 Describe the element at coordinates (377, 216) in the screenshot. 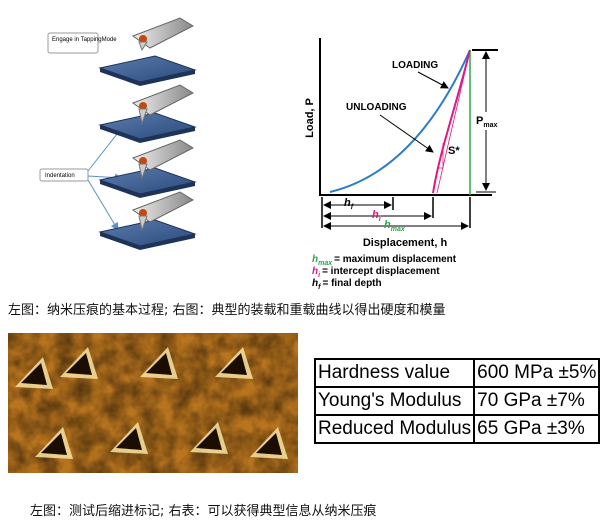

I see `hi-label: hi` at that location.